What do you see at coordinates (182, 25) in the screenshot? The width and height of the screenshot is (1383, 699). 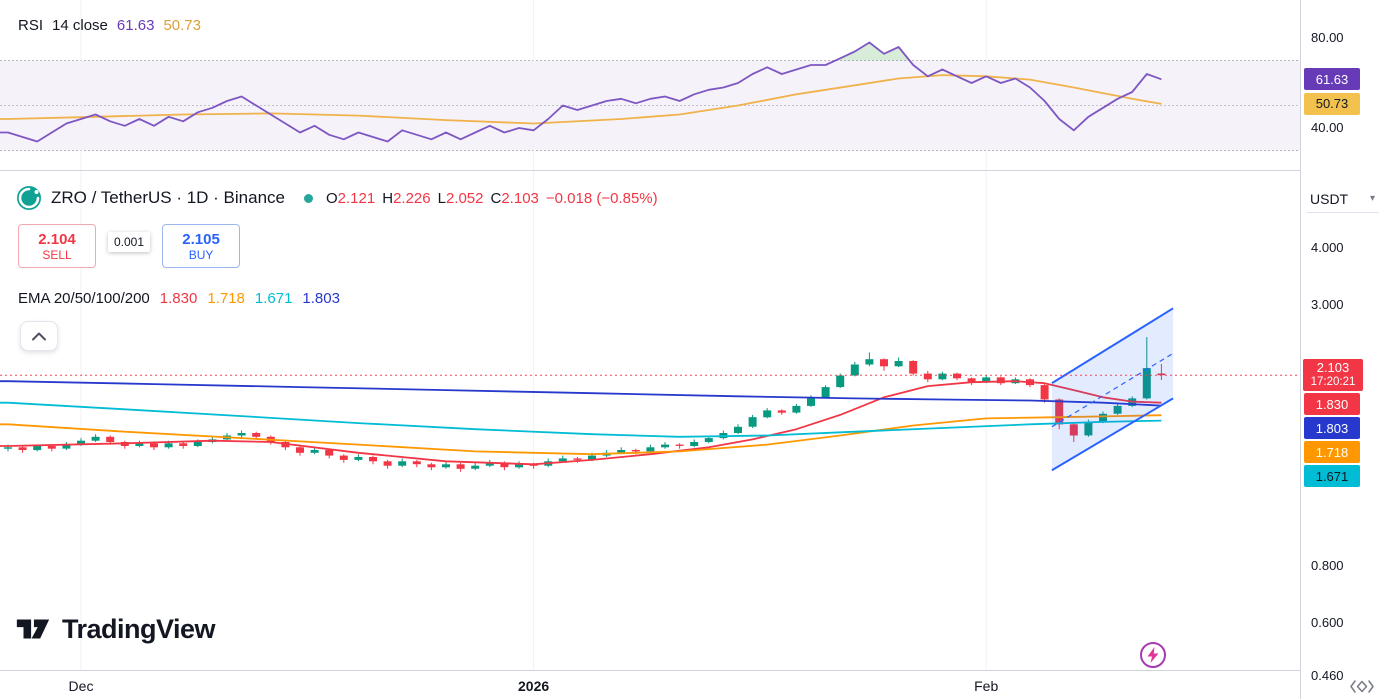 I see `rsi-ma-value: 50.73` at bounding box center [182, 25].